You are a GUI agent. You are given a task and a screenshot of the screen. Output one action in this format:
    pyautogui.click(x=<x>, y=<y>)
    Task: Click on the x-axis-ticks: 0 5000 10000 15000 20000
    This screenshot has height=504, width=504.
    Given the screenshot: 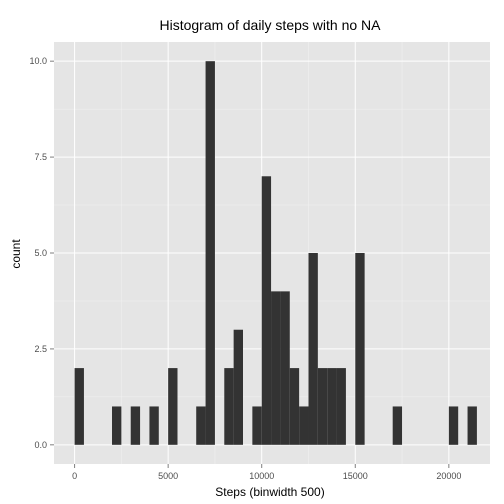 What is the action you would take?
    pyautogui.click(x=266, y=472)
    